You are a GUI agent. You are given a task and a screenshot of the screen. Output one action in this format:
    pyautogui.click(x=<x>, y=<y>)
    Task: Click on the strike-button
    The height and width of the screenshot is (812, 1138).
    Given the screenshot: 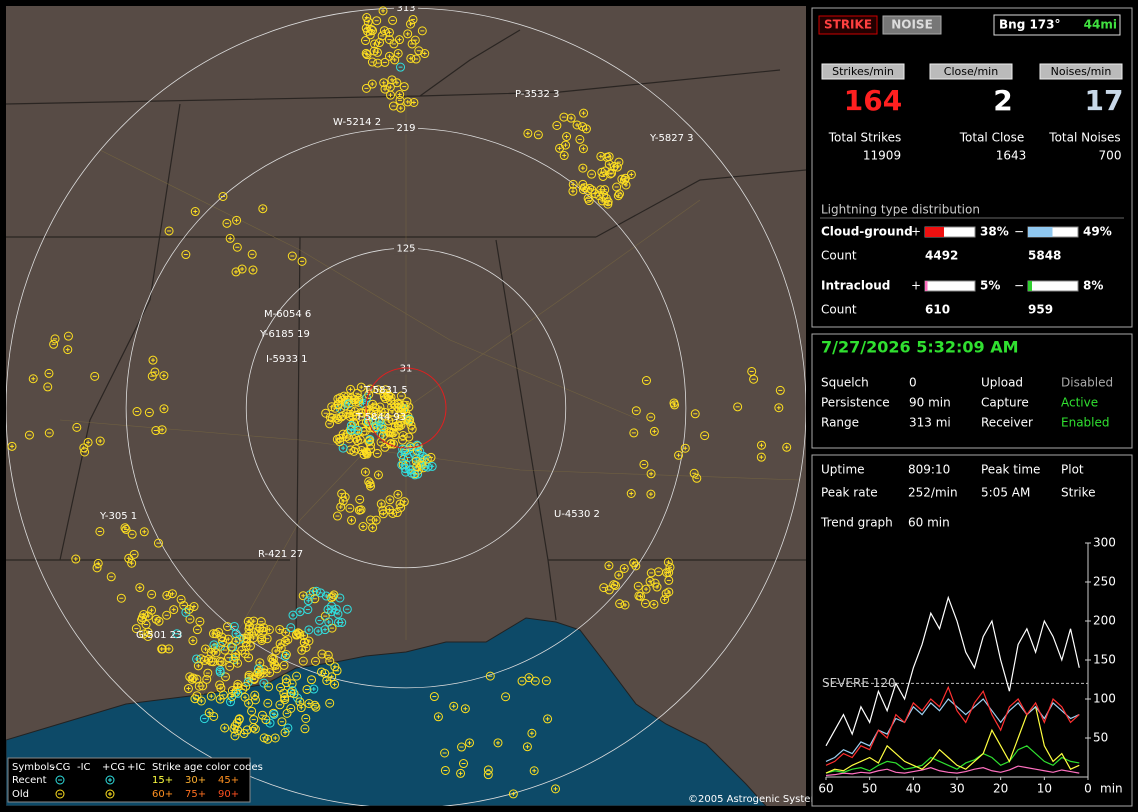 What is the action you would take?
    pyautogui.click(x=848, y=25)
    